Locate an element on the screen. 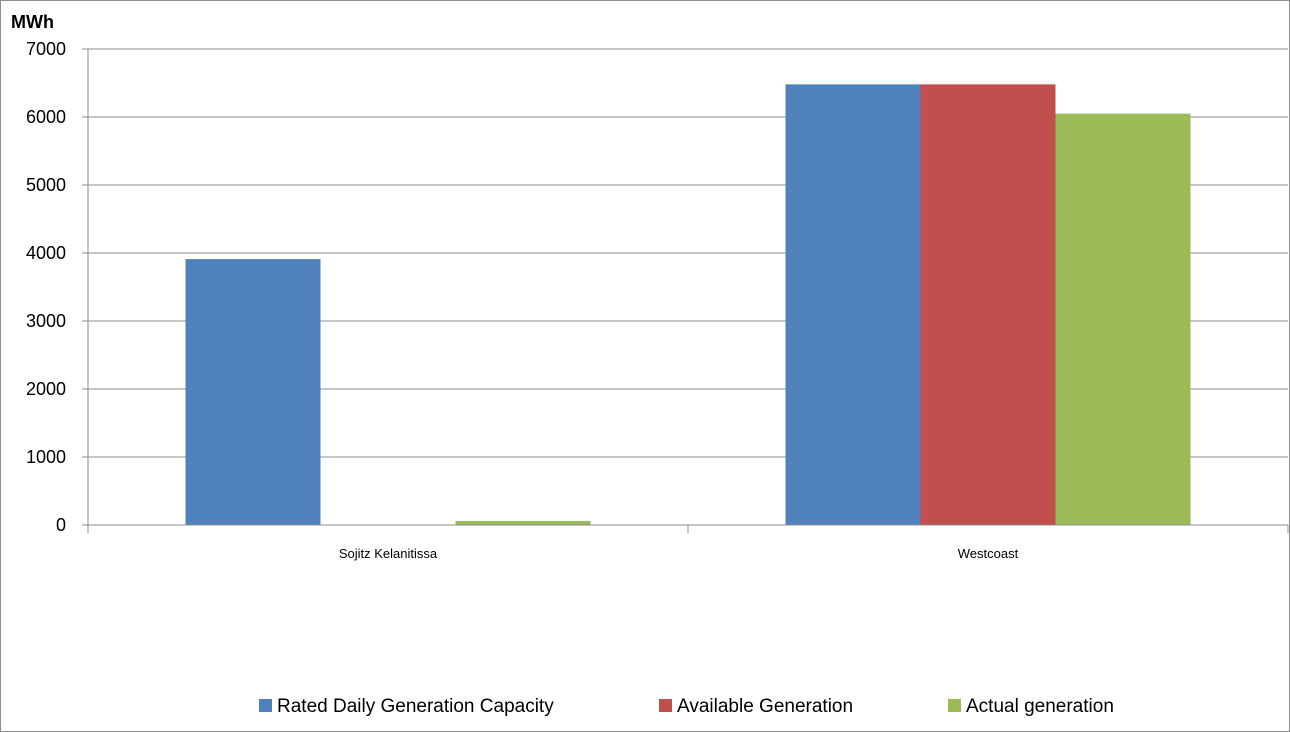 The image size is (1290, 732). y-tick-label: 7000 is located at coordinates (46, 49).